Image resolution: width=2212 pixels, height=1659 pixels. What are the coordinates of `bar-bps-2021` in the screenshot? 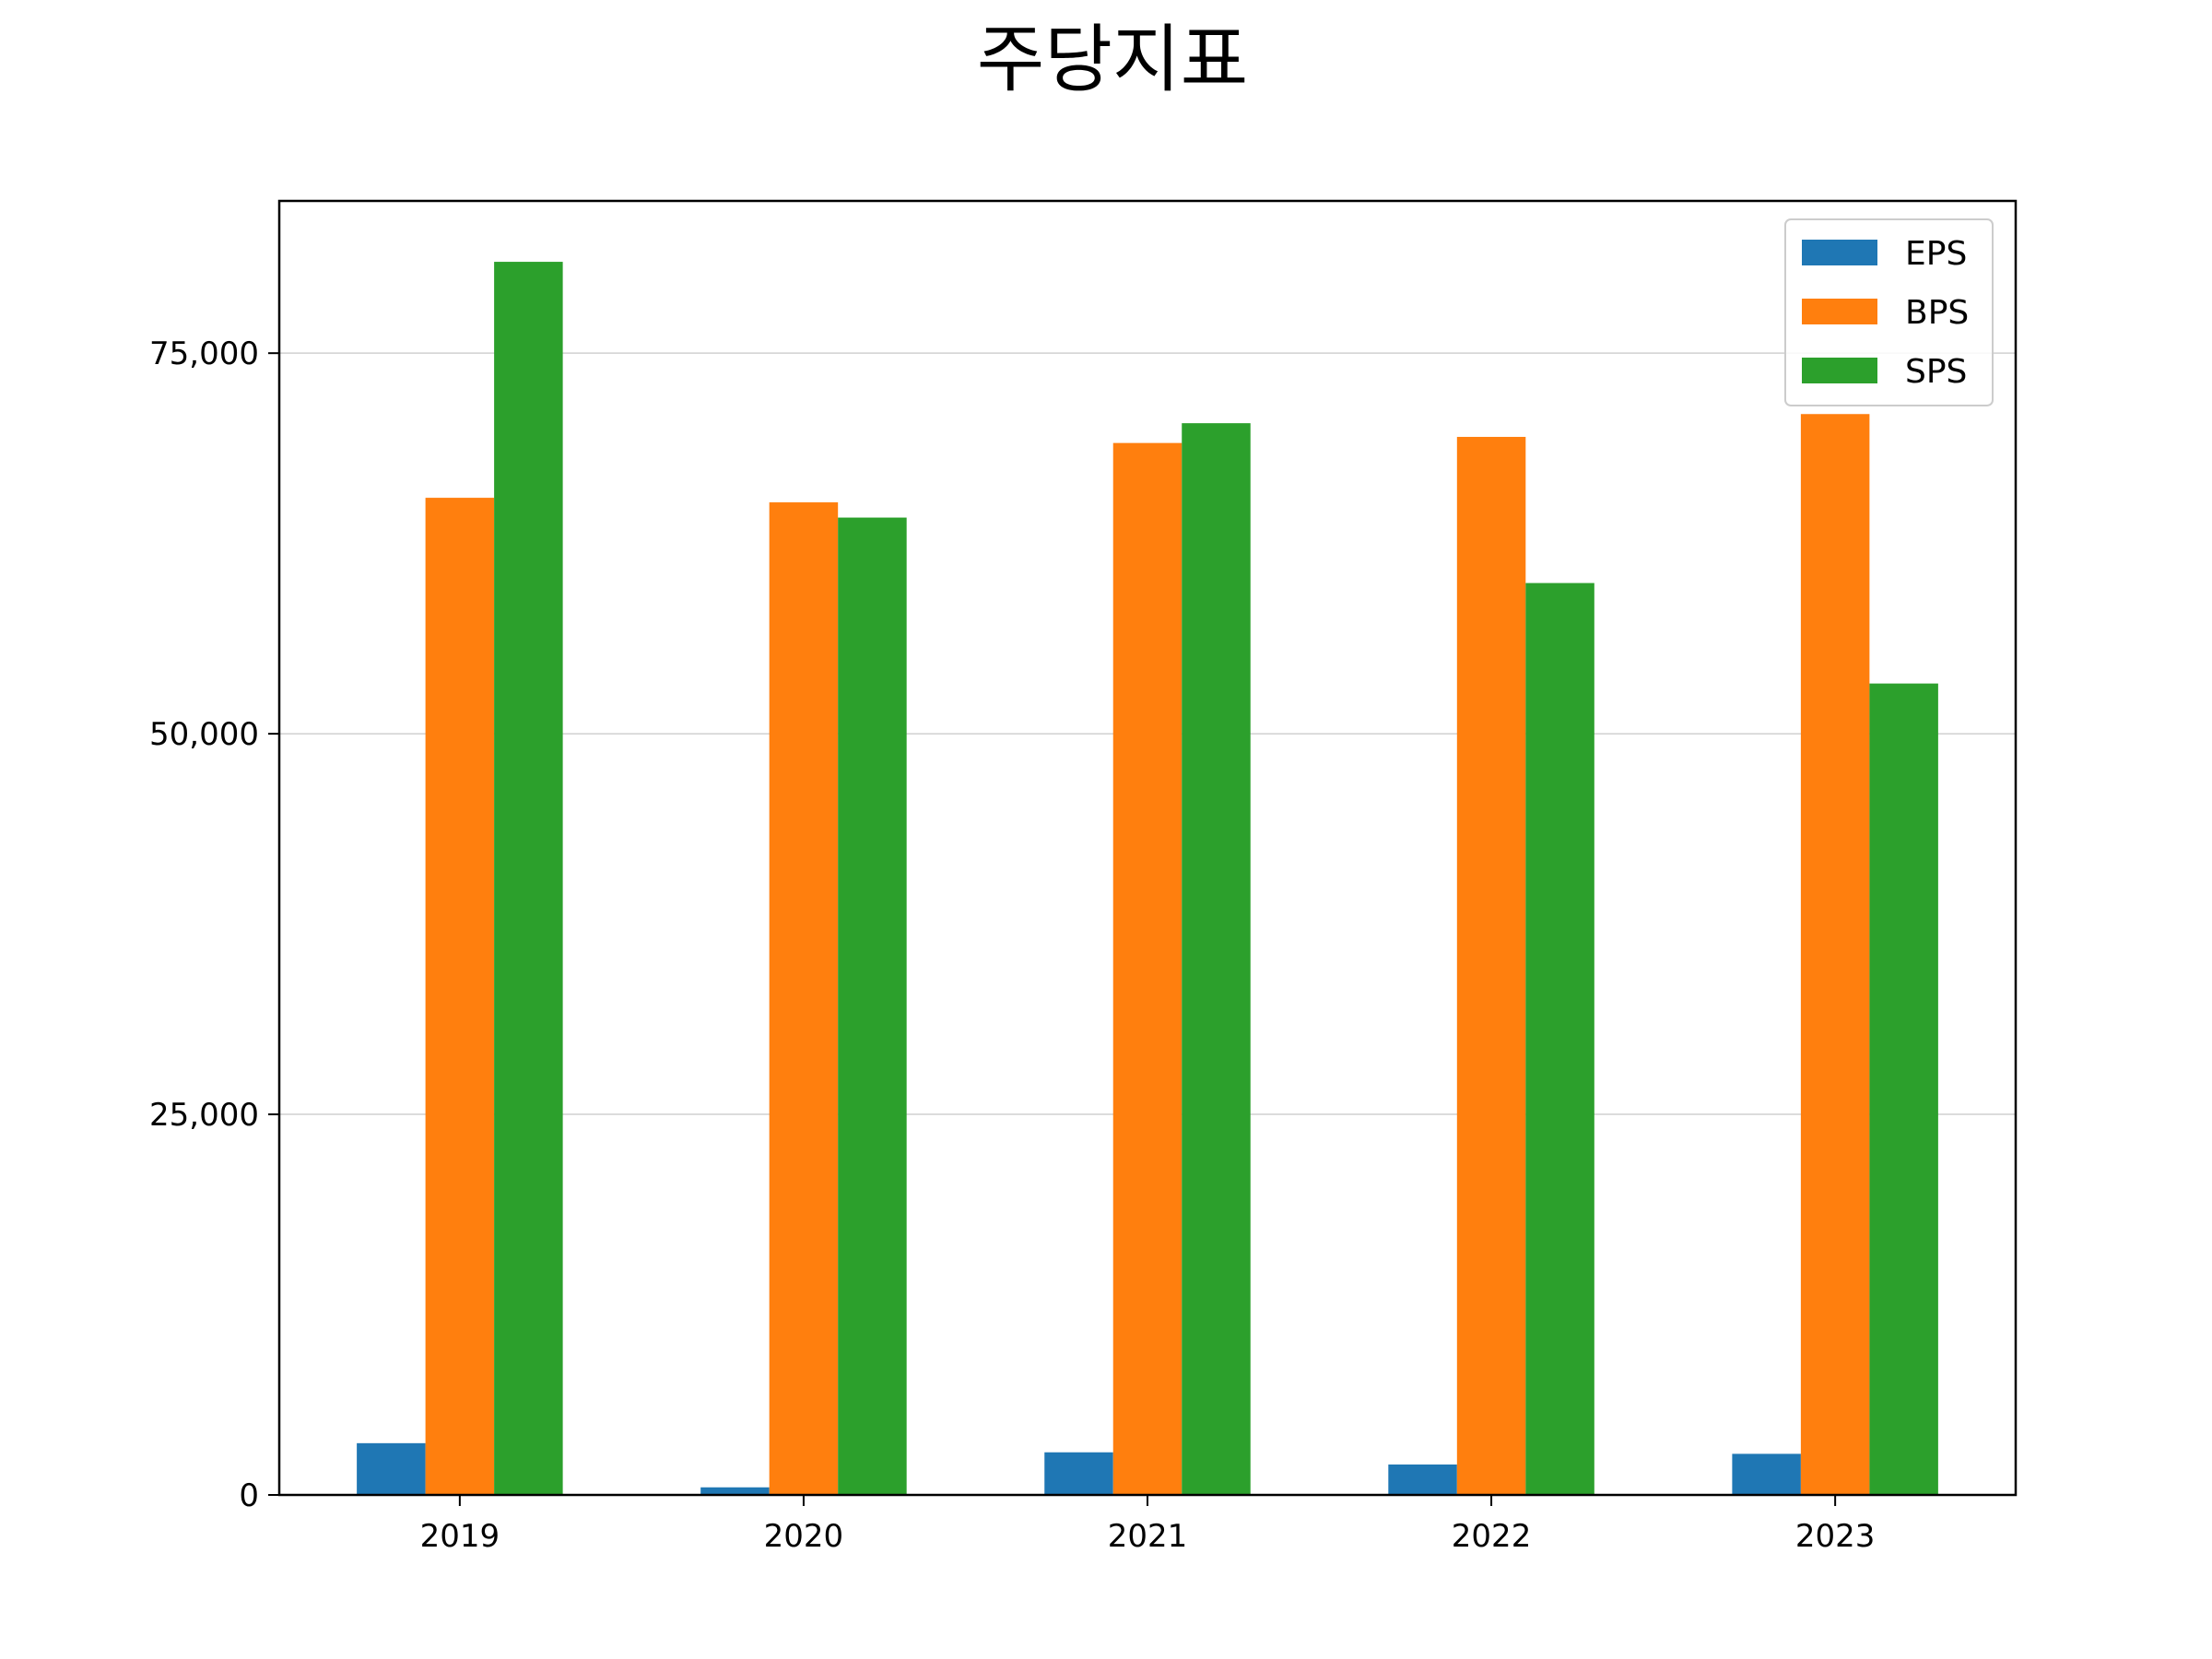 It's located at (1147, 968).